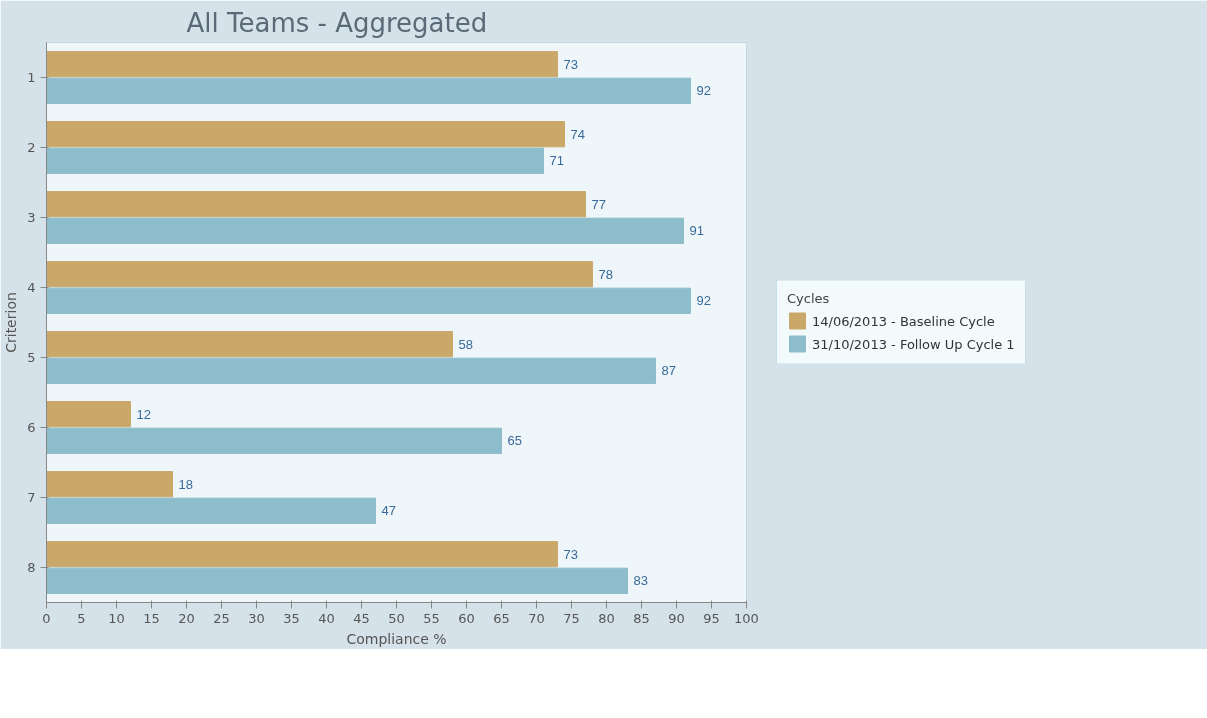 The height and width of the screenshot is (718, 1207). I want to click on x-tick-label: 55, so click(431, 618).